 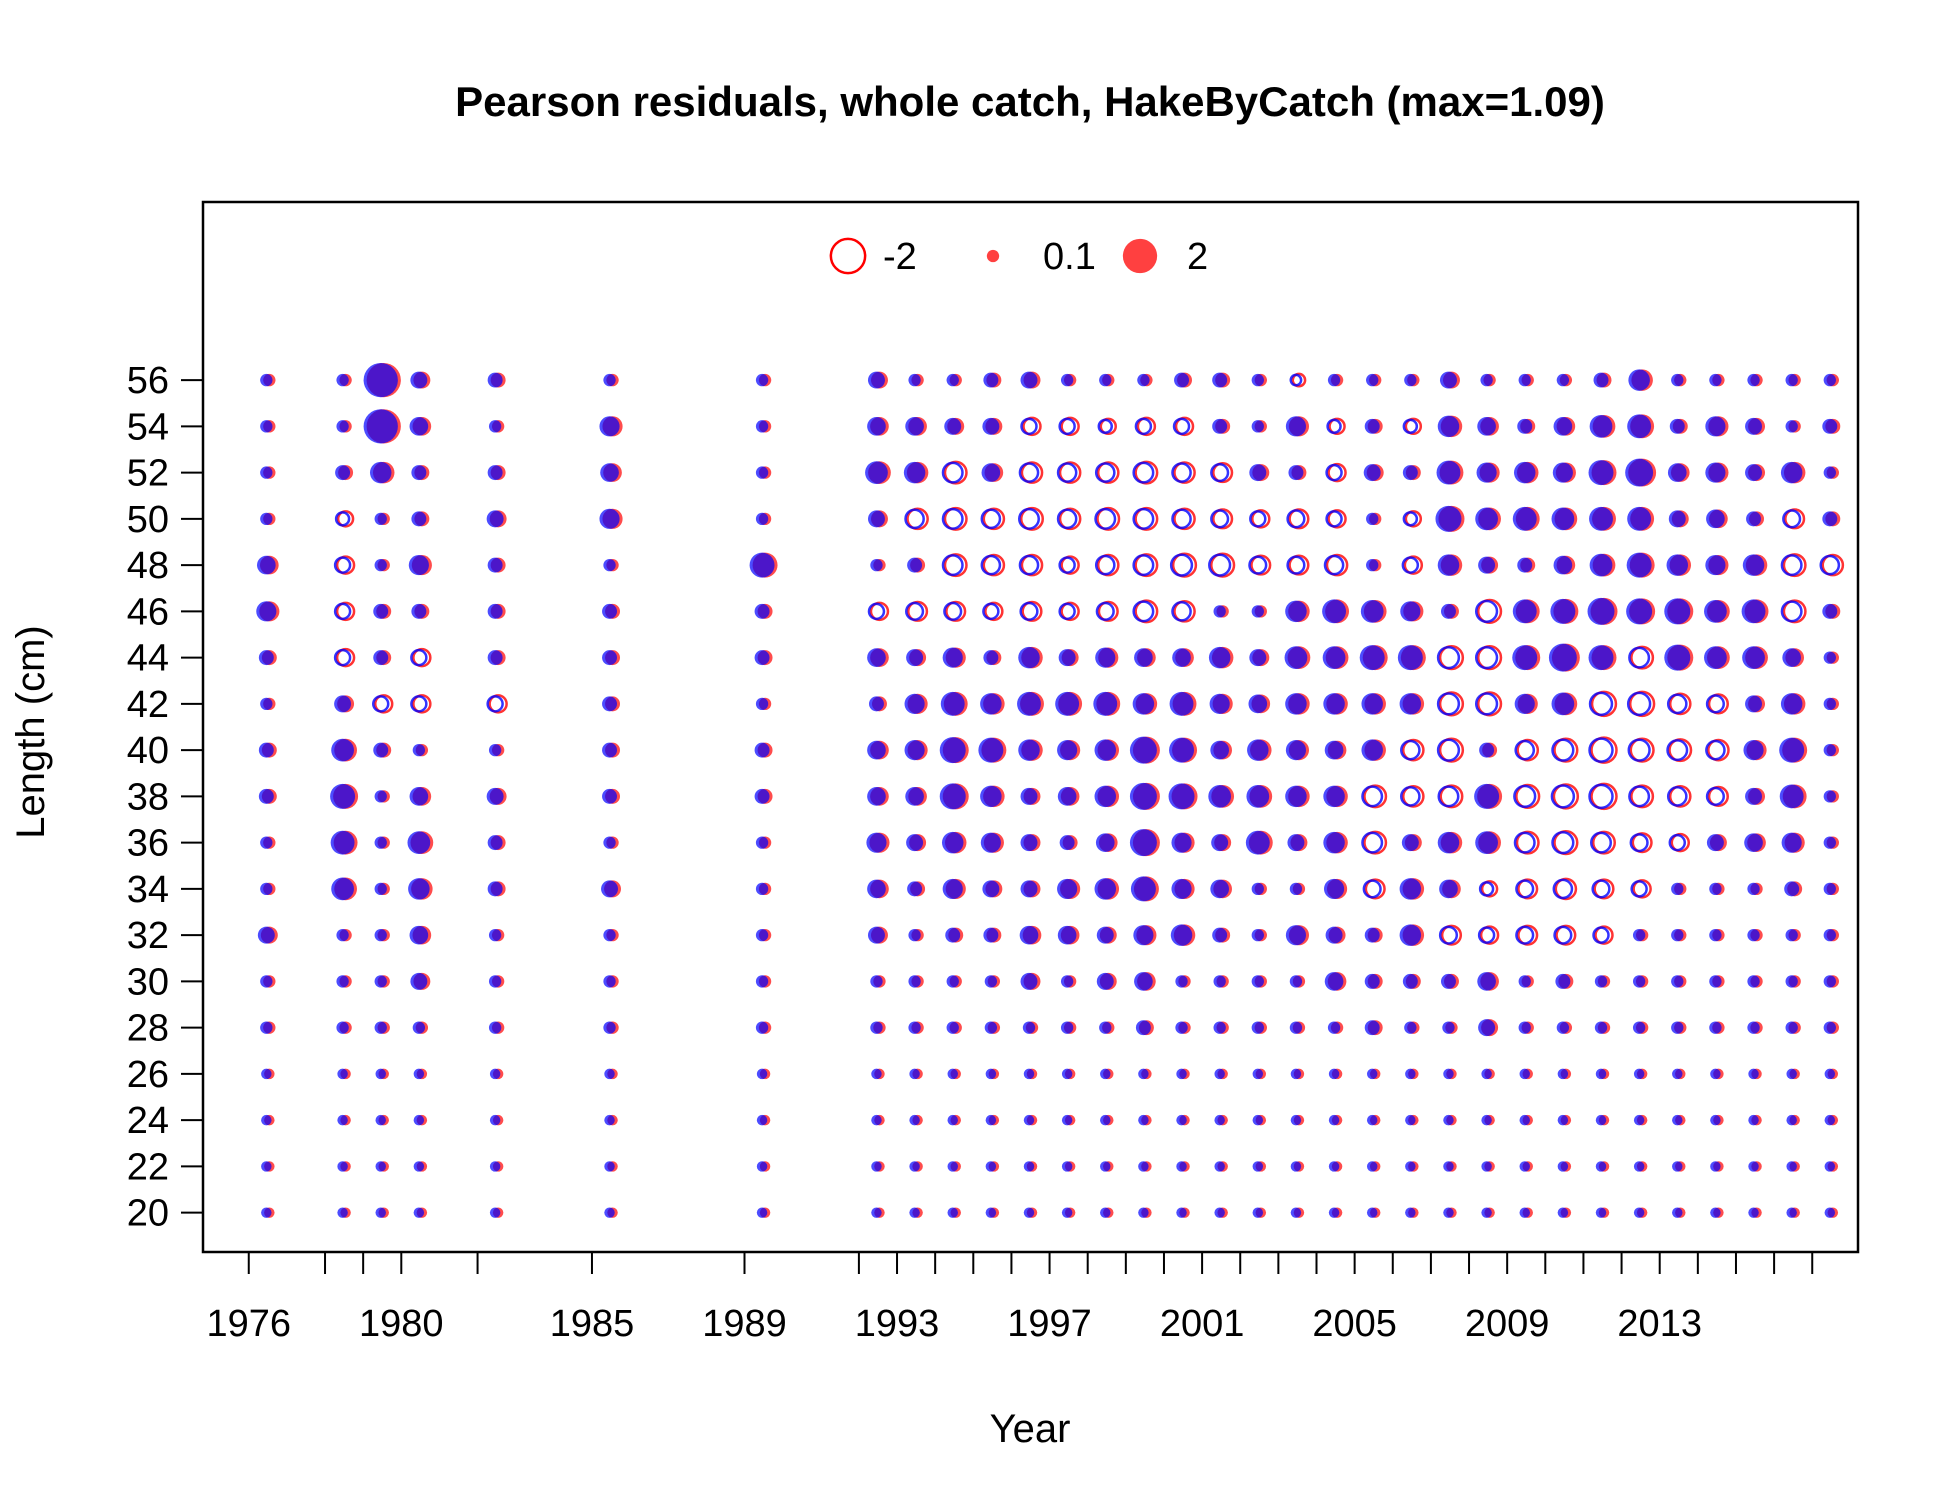 I want to click on x-tick-label: 2001, so click(x=1202, y=1324).